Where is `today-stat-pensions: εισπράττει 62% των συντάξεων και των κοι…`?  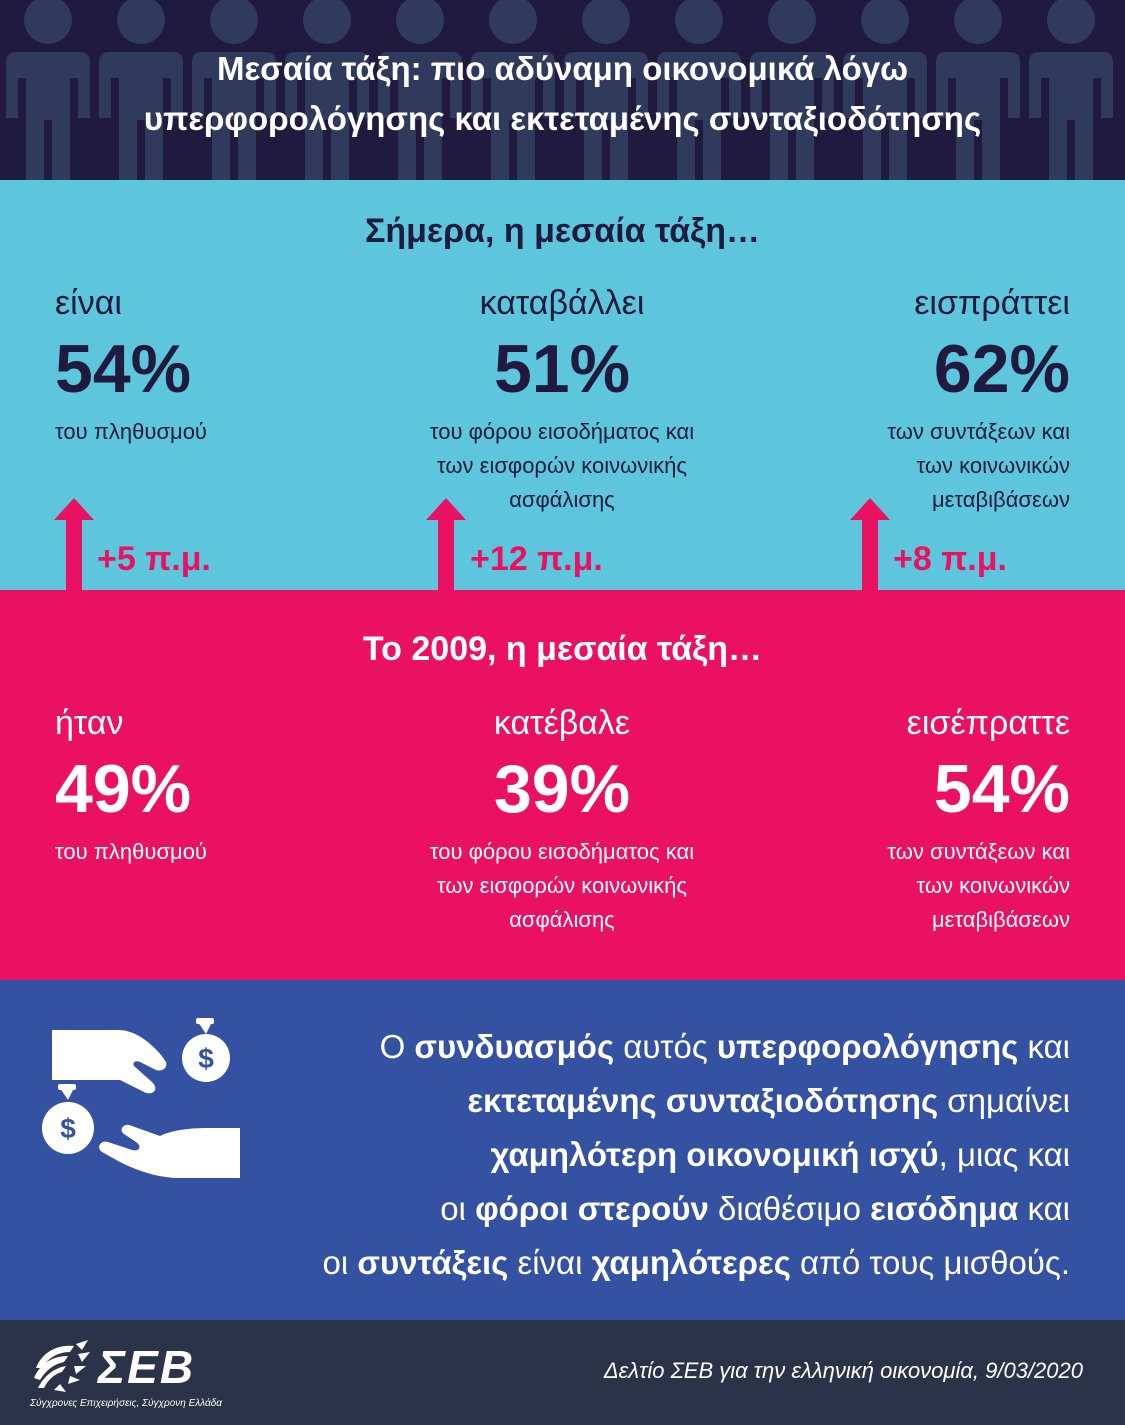
today-stat-pensions: εισπράττει 62% των συντάξεων και των κοι… is located at coordinates (890, 400).